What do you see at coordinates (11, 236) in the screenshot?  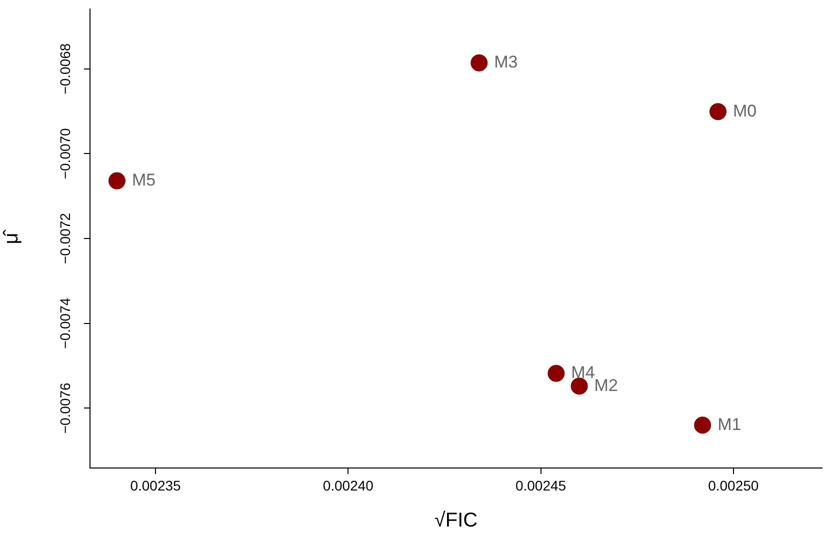 I see `y-axis-title: μ̂` at bounding box center [11, 236].